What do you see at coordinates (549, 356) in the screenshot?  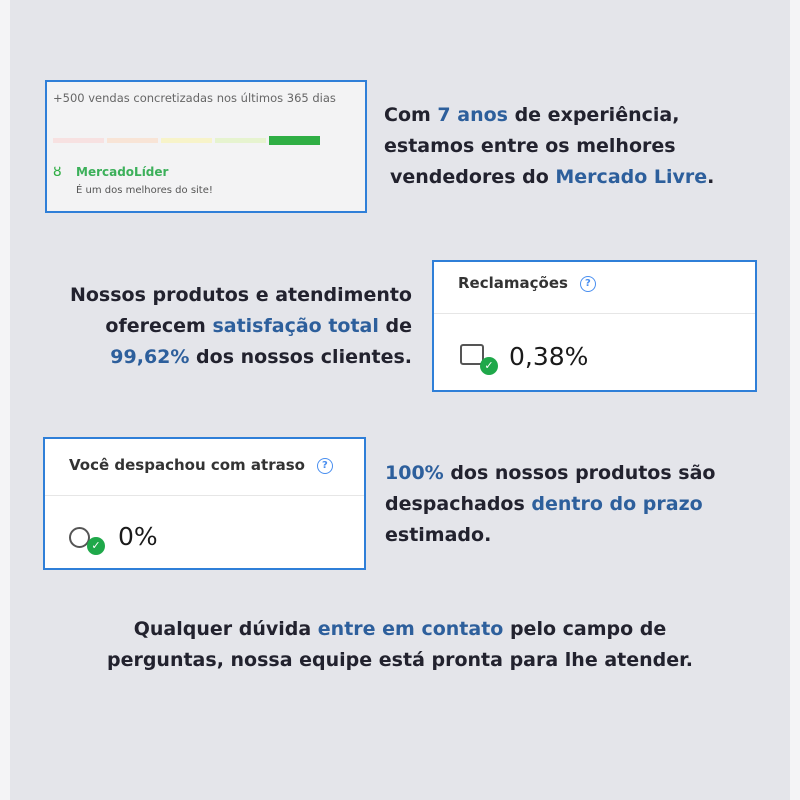 I see `complaints-value: 0,38%` at bounding box center [549, 356].